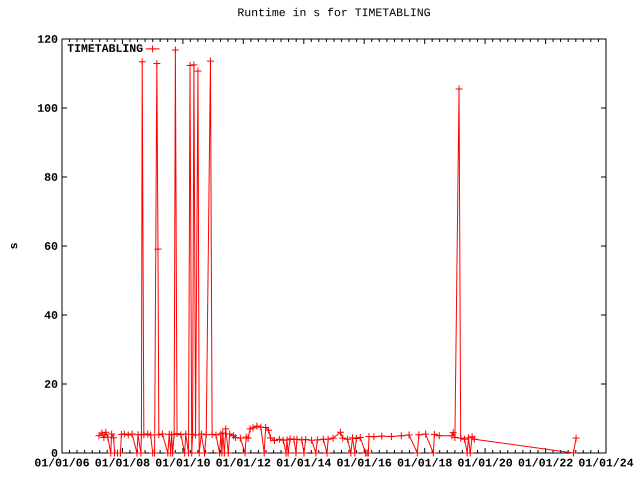 The height and width of the screenshot is (480, 640). Describe the element at coordinates (62, 462) in the screenshot. I see `x-tick-label: 01/01/06` at that location.